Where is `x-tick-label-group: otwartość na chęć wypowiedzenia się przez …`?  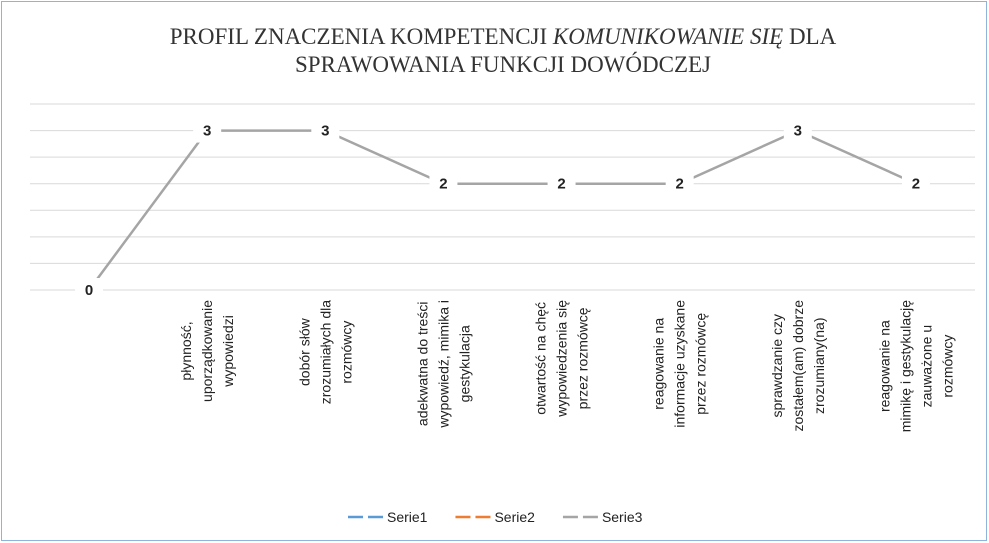
x-tick-label-group: otwartość na chęć wypowiedzenia się przez … is located at coordinates (562, 359).